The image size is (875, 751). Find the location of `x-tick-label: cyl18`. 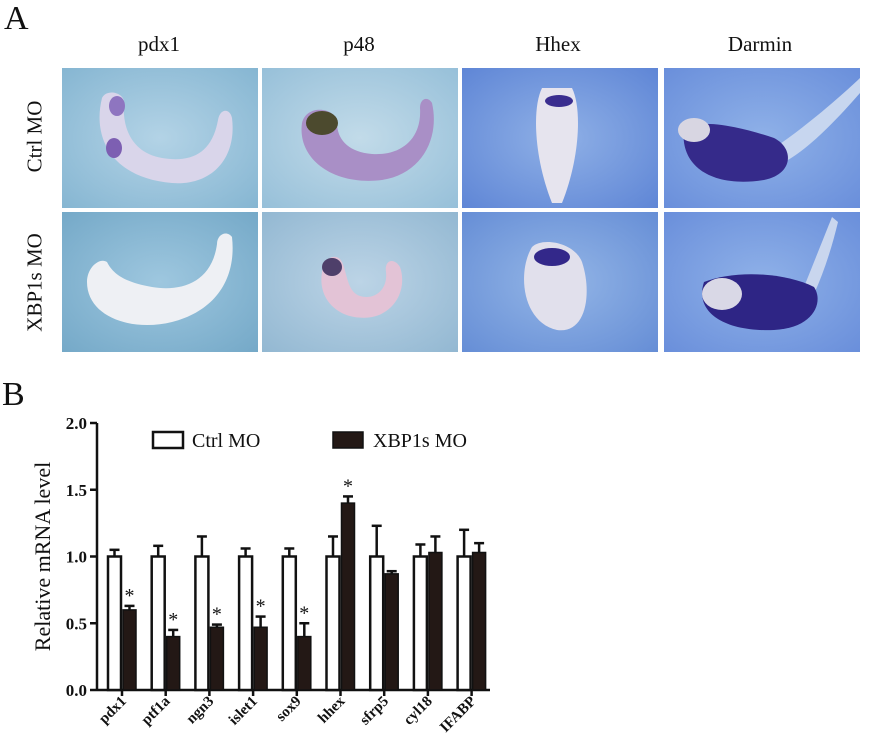

x-tick-label: cyl18 is located at coordinates (418, 711).